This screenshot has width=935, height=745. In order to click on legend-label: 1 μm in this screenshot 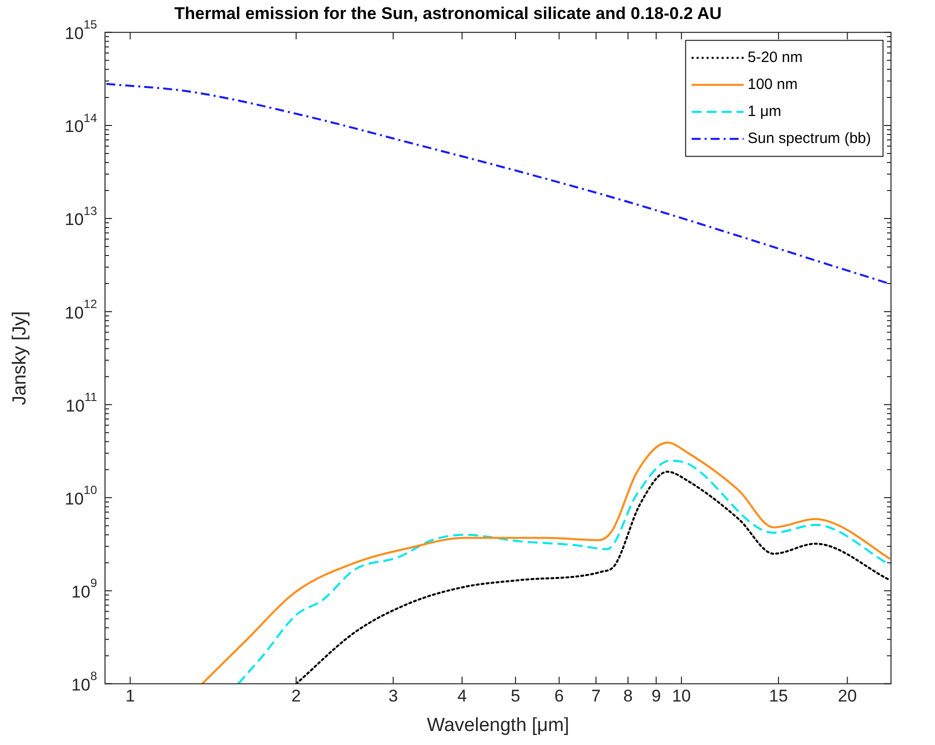, I will do `click(765, 111)`.